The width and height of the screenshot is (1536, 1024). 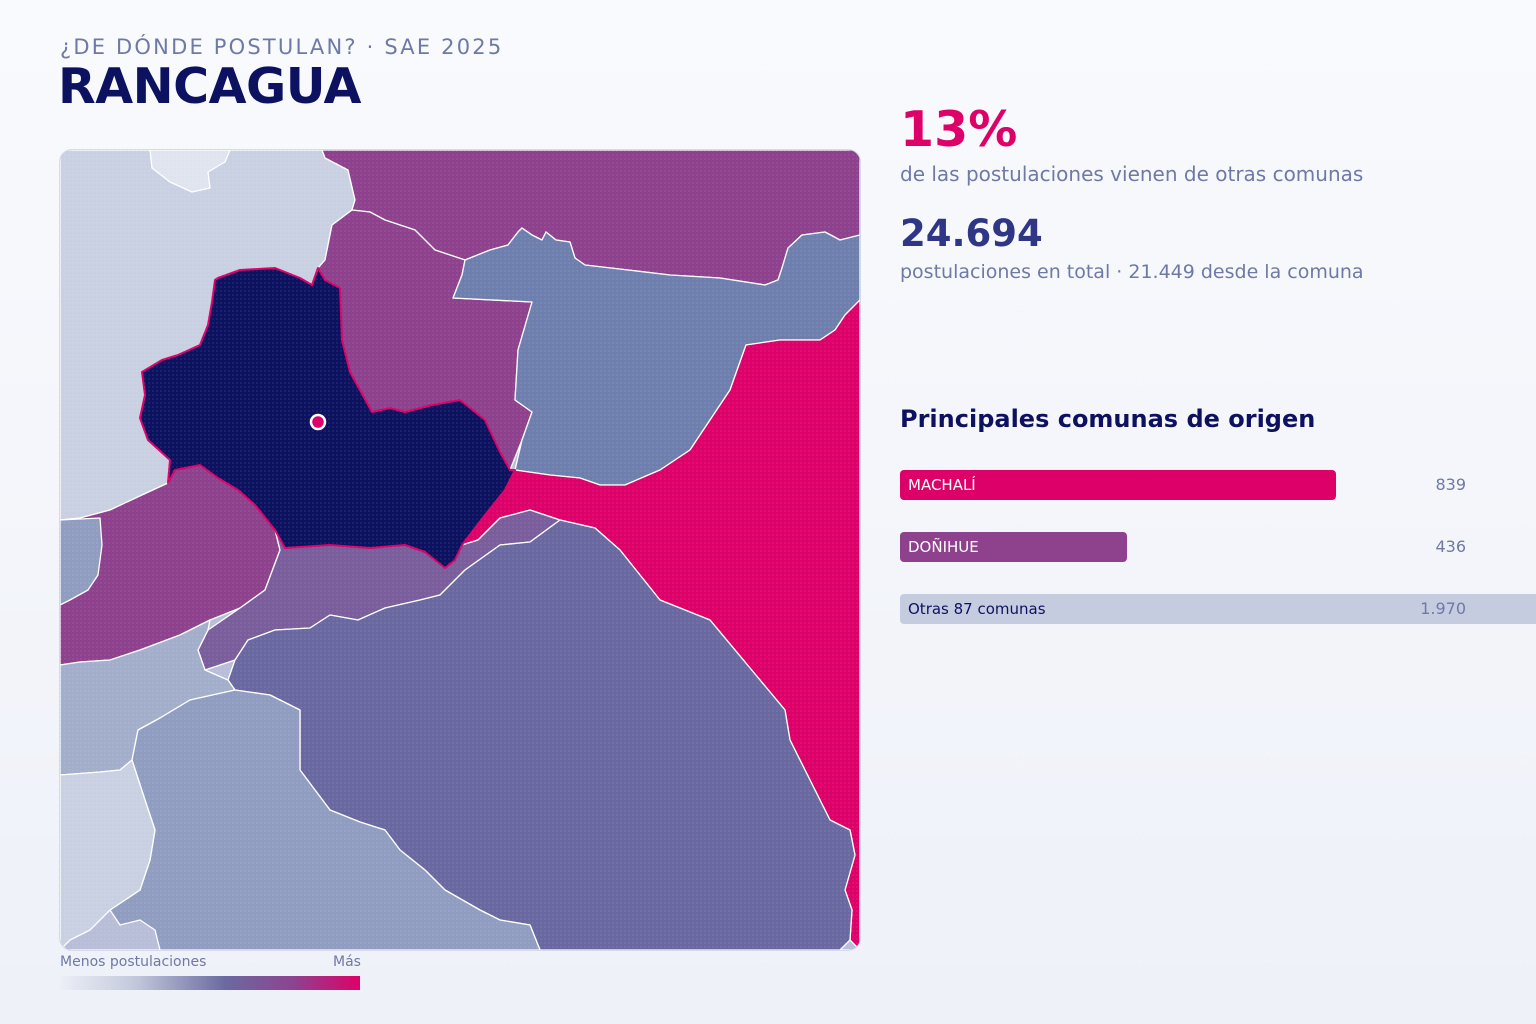 What do you see at coordinates (977, 609) in the screenshot?
I see `origin-bar-label: Otras 87 comunas` at bounding box center [977, 609].